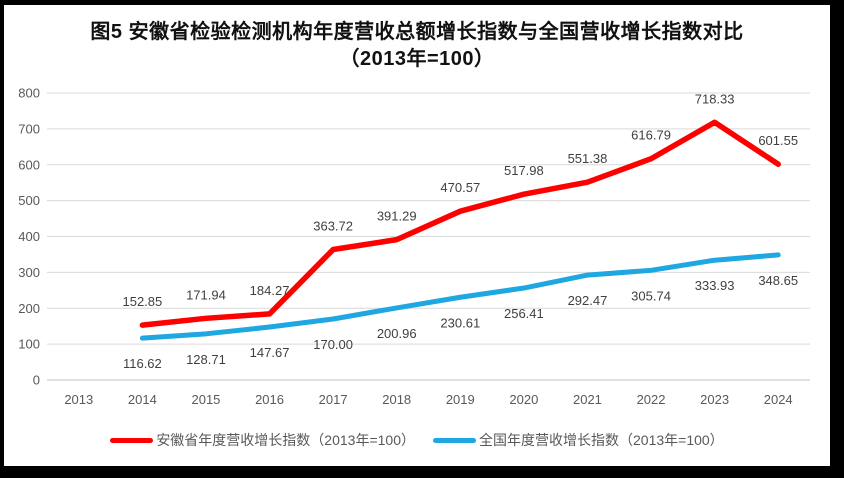 This screenshot has height=478, width=844. What do you see at coordinates (460, 296) in the screenshot?
I see `series-line-national` at bounding box center [460, 296].